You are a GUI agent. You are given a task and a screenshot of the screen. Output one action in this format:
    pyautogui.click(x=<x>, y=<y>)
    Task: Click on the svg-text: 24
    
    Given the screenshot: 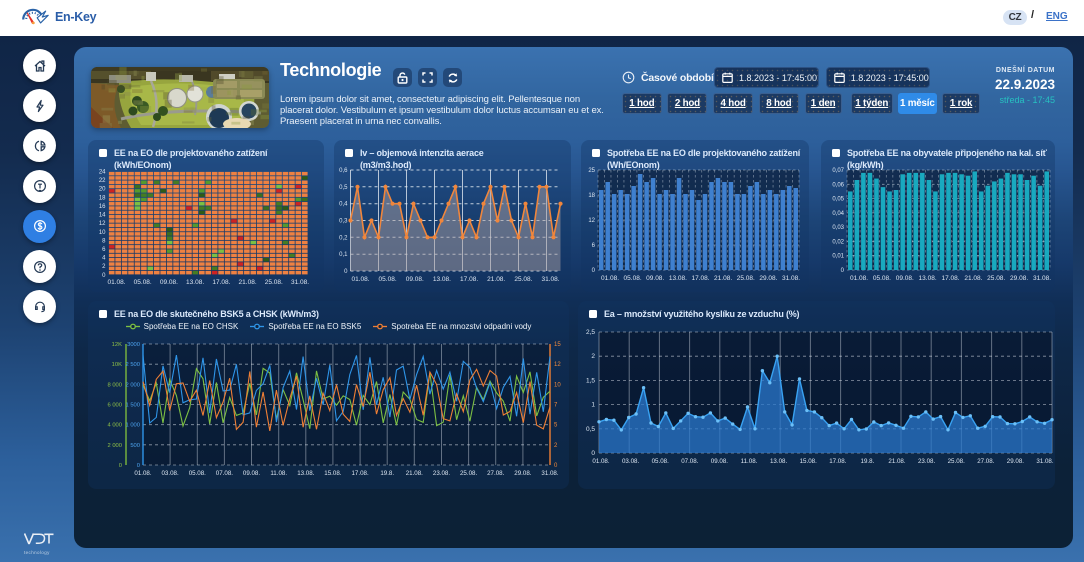 What is the action you would take?
    pyautogui.click(x=102, y=173)
    